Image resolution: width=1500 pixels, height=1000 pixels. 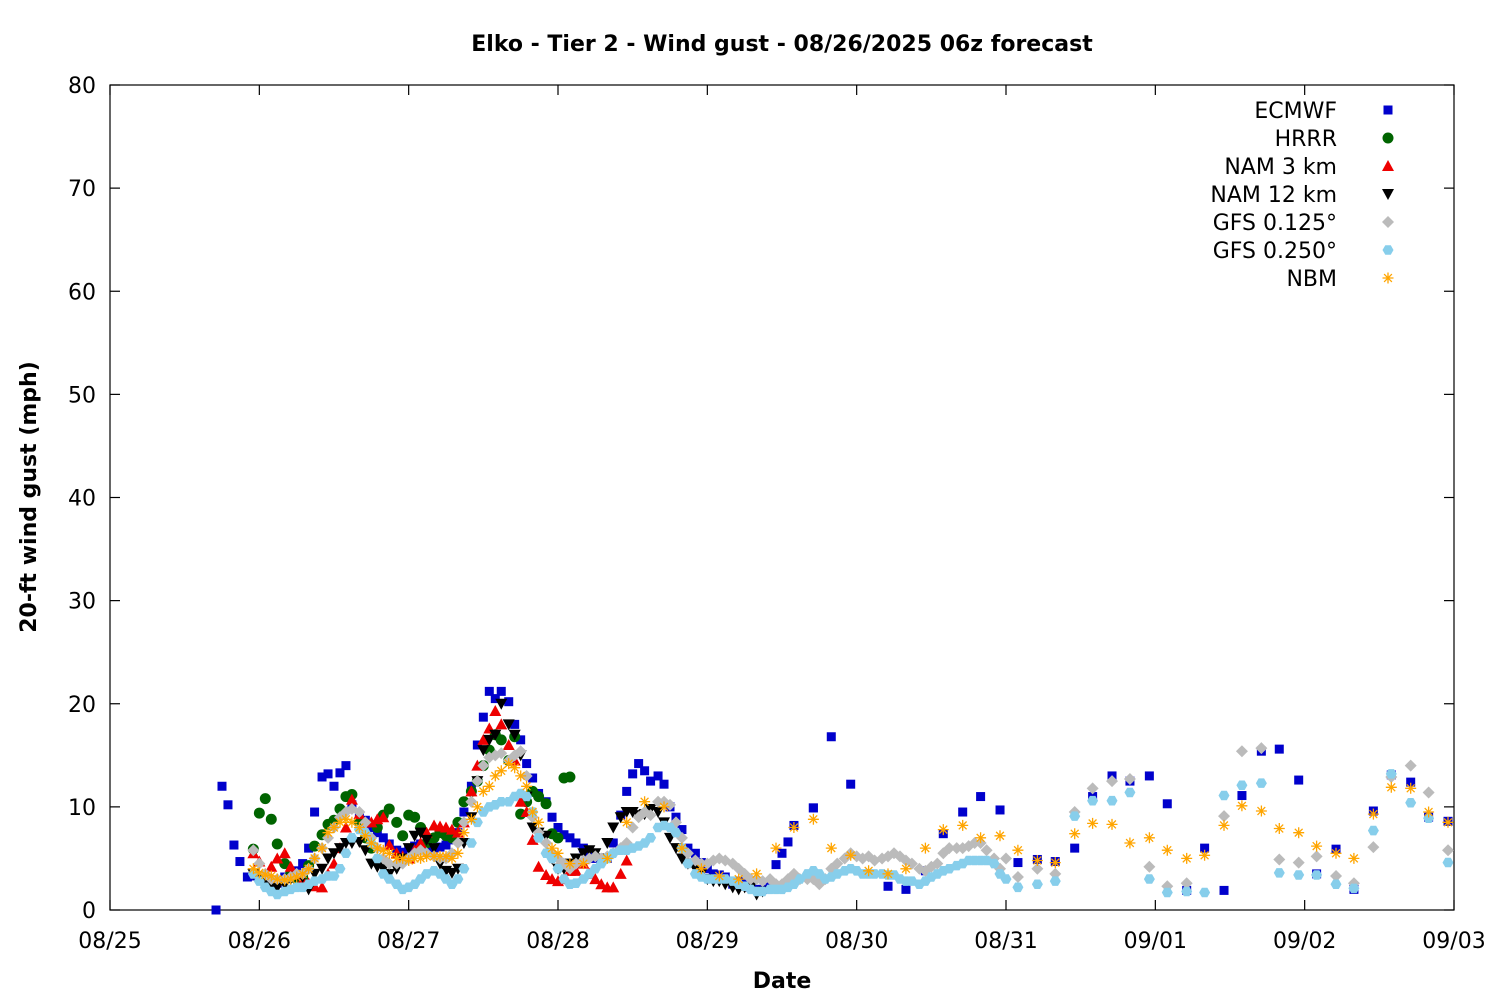 What do you see at coordinates (82, 189) in the screenshot?
I see `y-tick-label: 70` at bounding box center [82, 189].